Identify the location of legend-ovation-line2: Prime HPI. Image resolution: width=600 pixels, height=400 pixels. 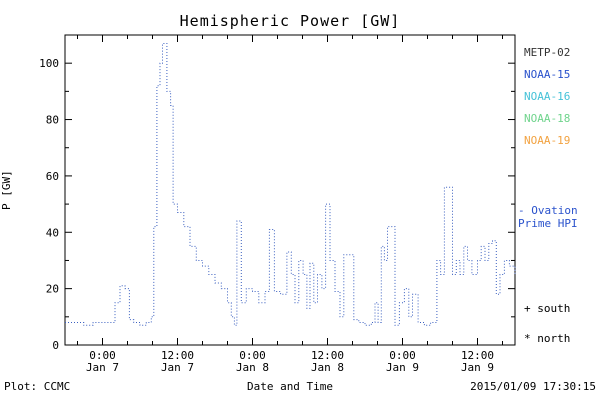
(548, 223).